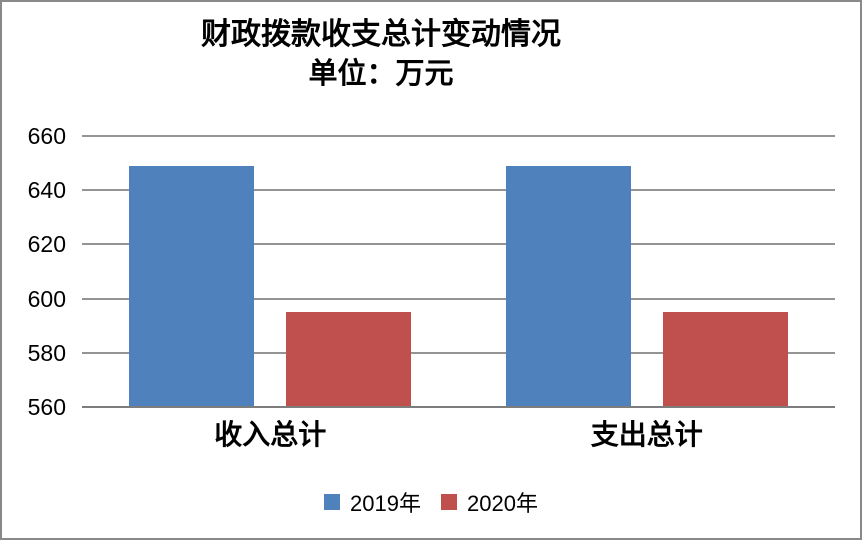 This screenshot has height=540, width=862. What do you see at coordinates (192, 285) in the screenshot?
I see `bar-s0-c0` at bounding box center [192, 285].